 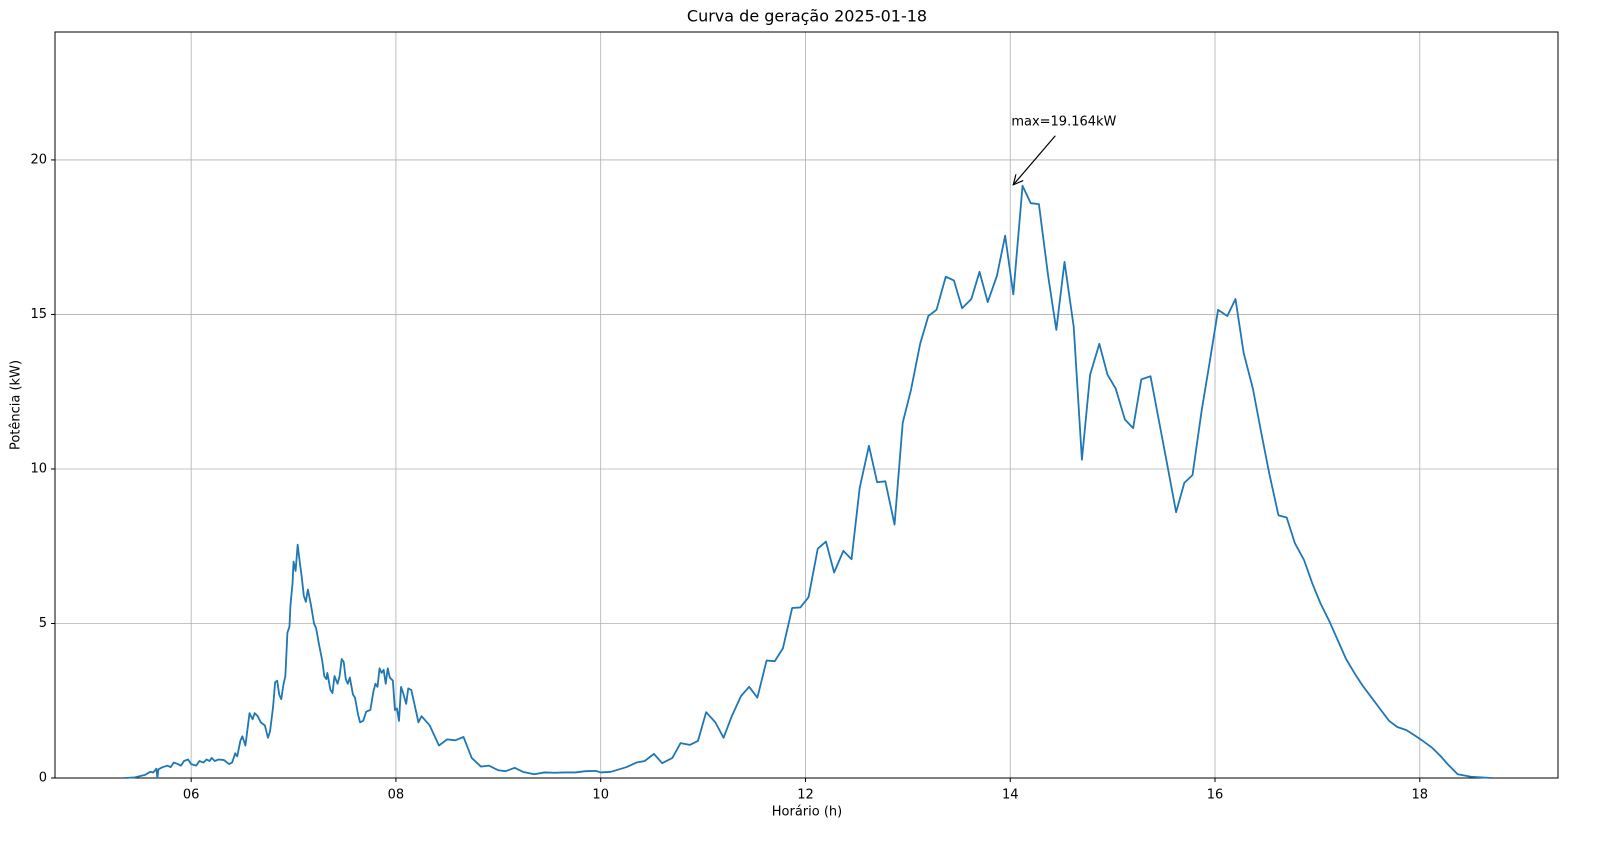 I want to click on x-tick-label: 10, so click(x=600, y=795).